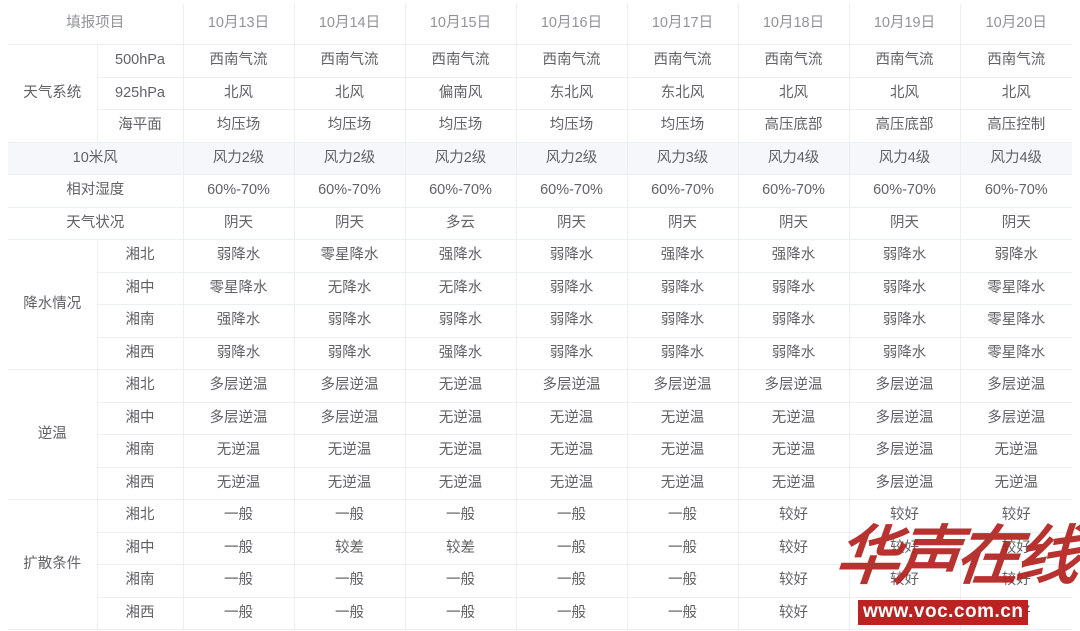 The image size is (1080, 631). What do you see at coordinates (53, 93) in the screenshot?
I see `row-group-label: 天气系统` at bounding box center [53, 93].